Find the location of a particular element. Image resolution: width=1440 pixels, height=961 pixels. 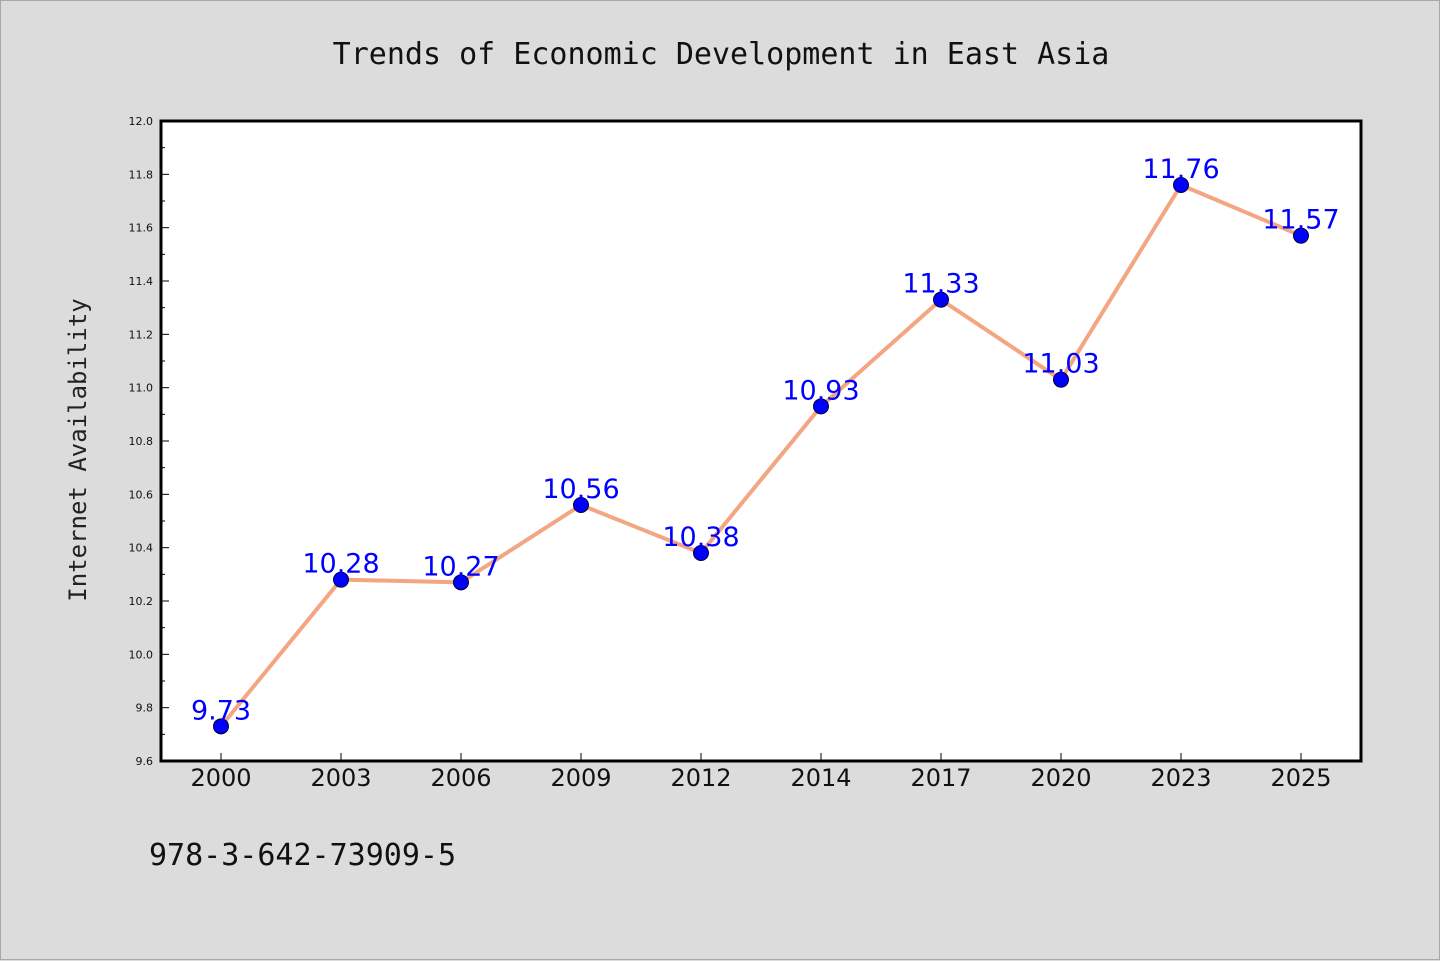

data-label: 11.03 is located at coordinates (1060, 364).